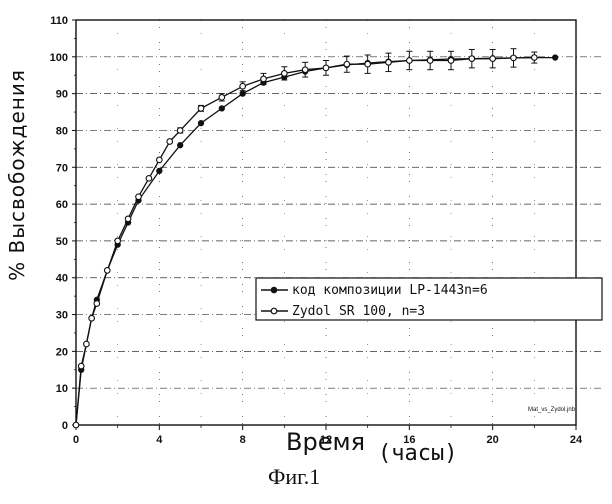 The image size is (612, 504). Describe the element at coordinates (62, 352) in the screenshot. I see `y-tick-label: 20` at that location.